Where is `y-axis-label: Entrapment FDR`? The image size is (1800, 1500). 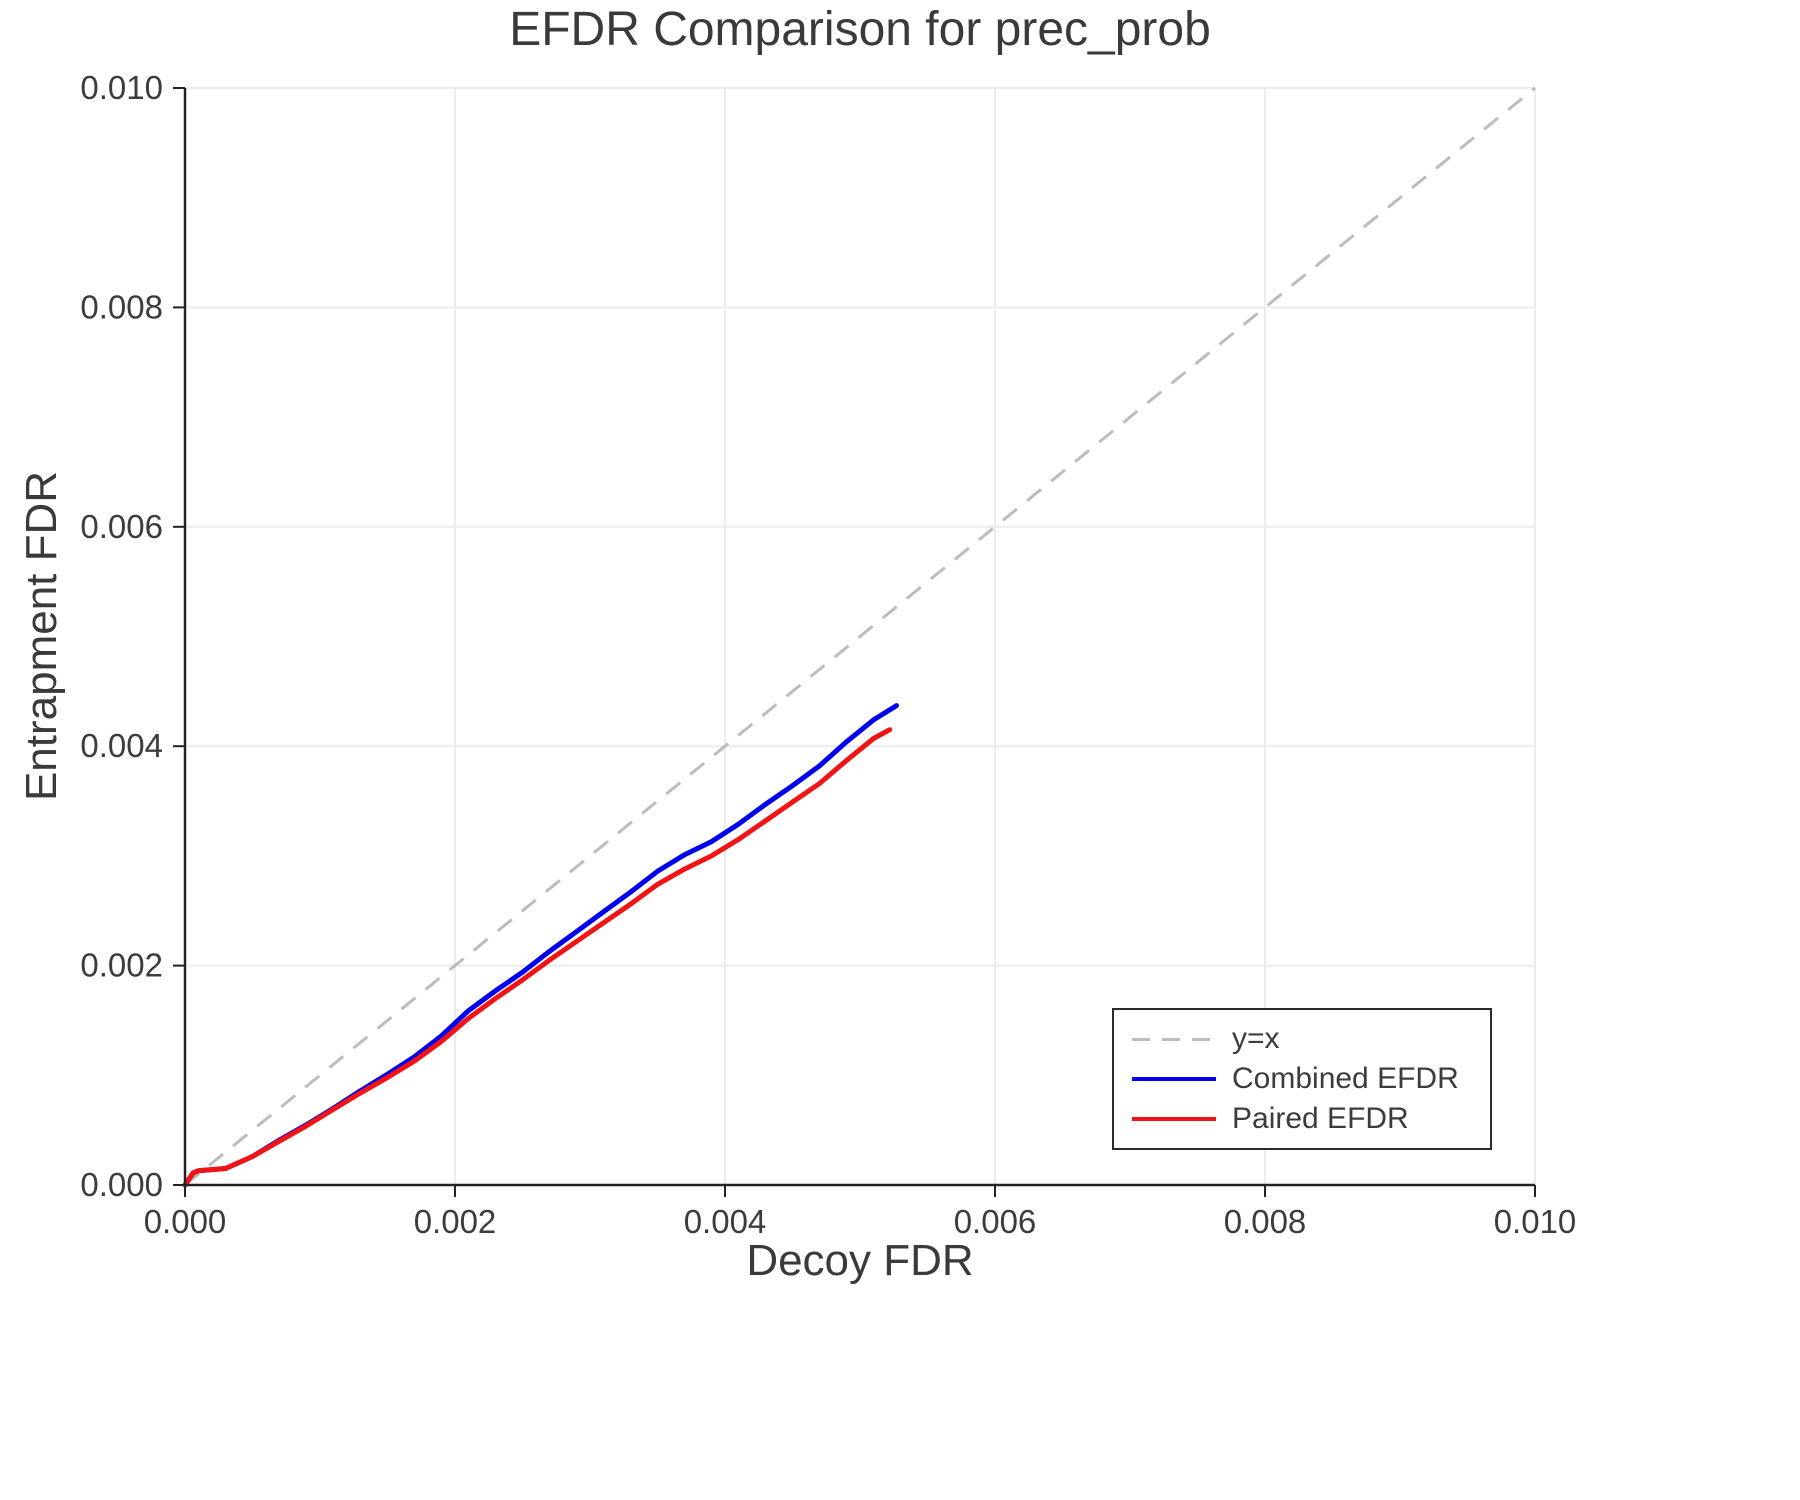
y-axis-label: Entrapment FDR is located at coordinates (41, 636).